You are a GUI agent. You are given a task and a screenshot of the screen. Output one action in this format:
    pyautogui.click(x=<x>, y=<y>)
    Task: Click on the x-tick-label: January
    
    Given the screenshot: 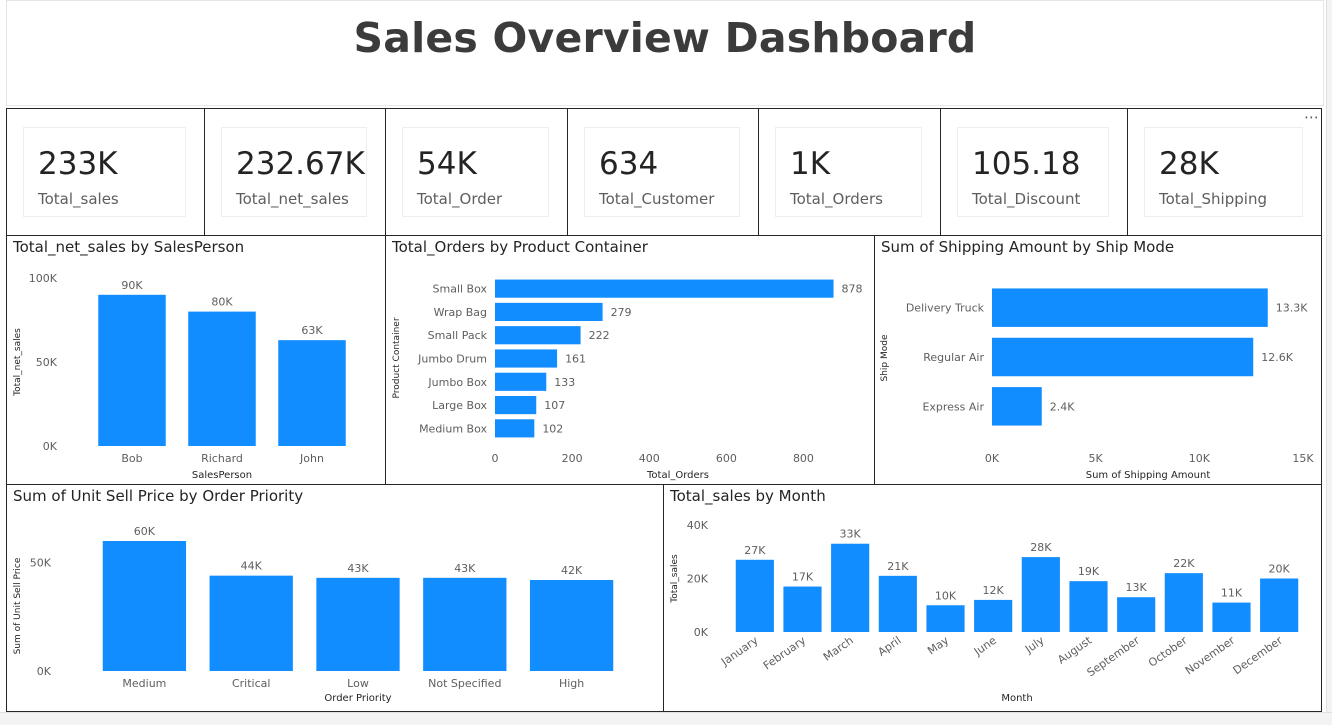 What is the action you would take?
    pyautogui.click(x=739, y=651)
    